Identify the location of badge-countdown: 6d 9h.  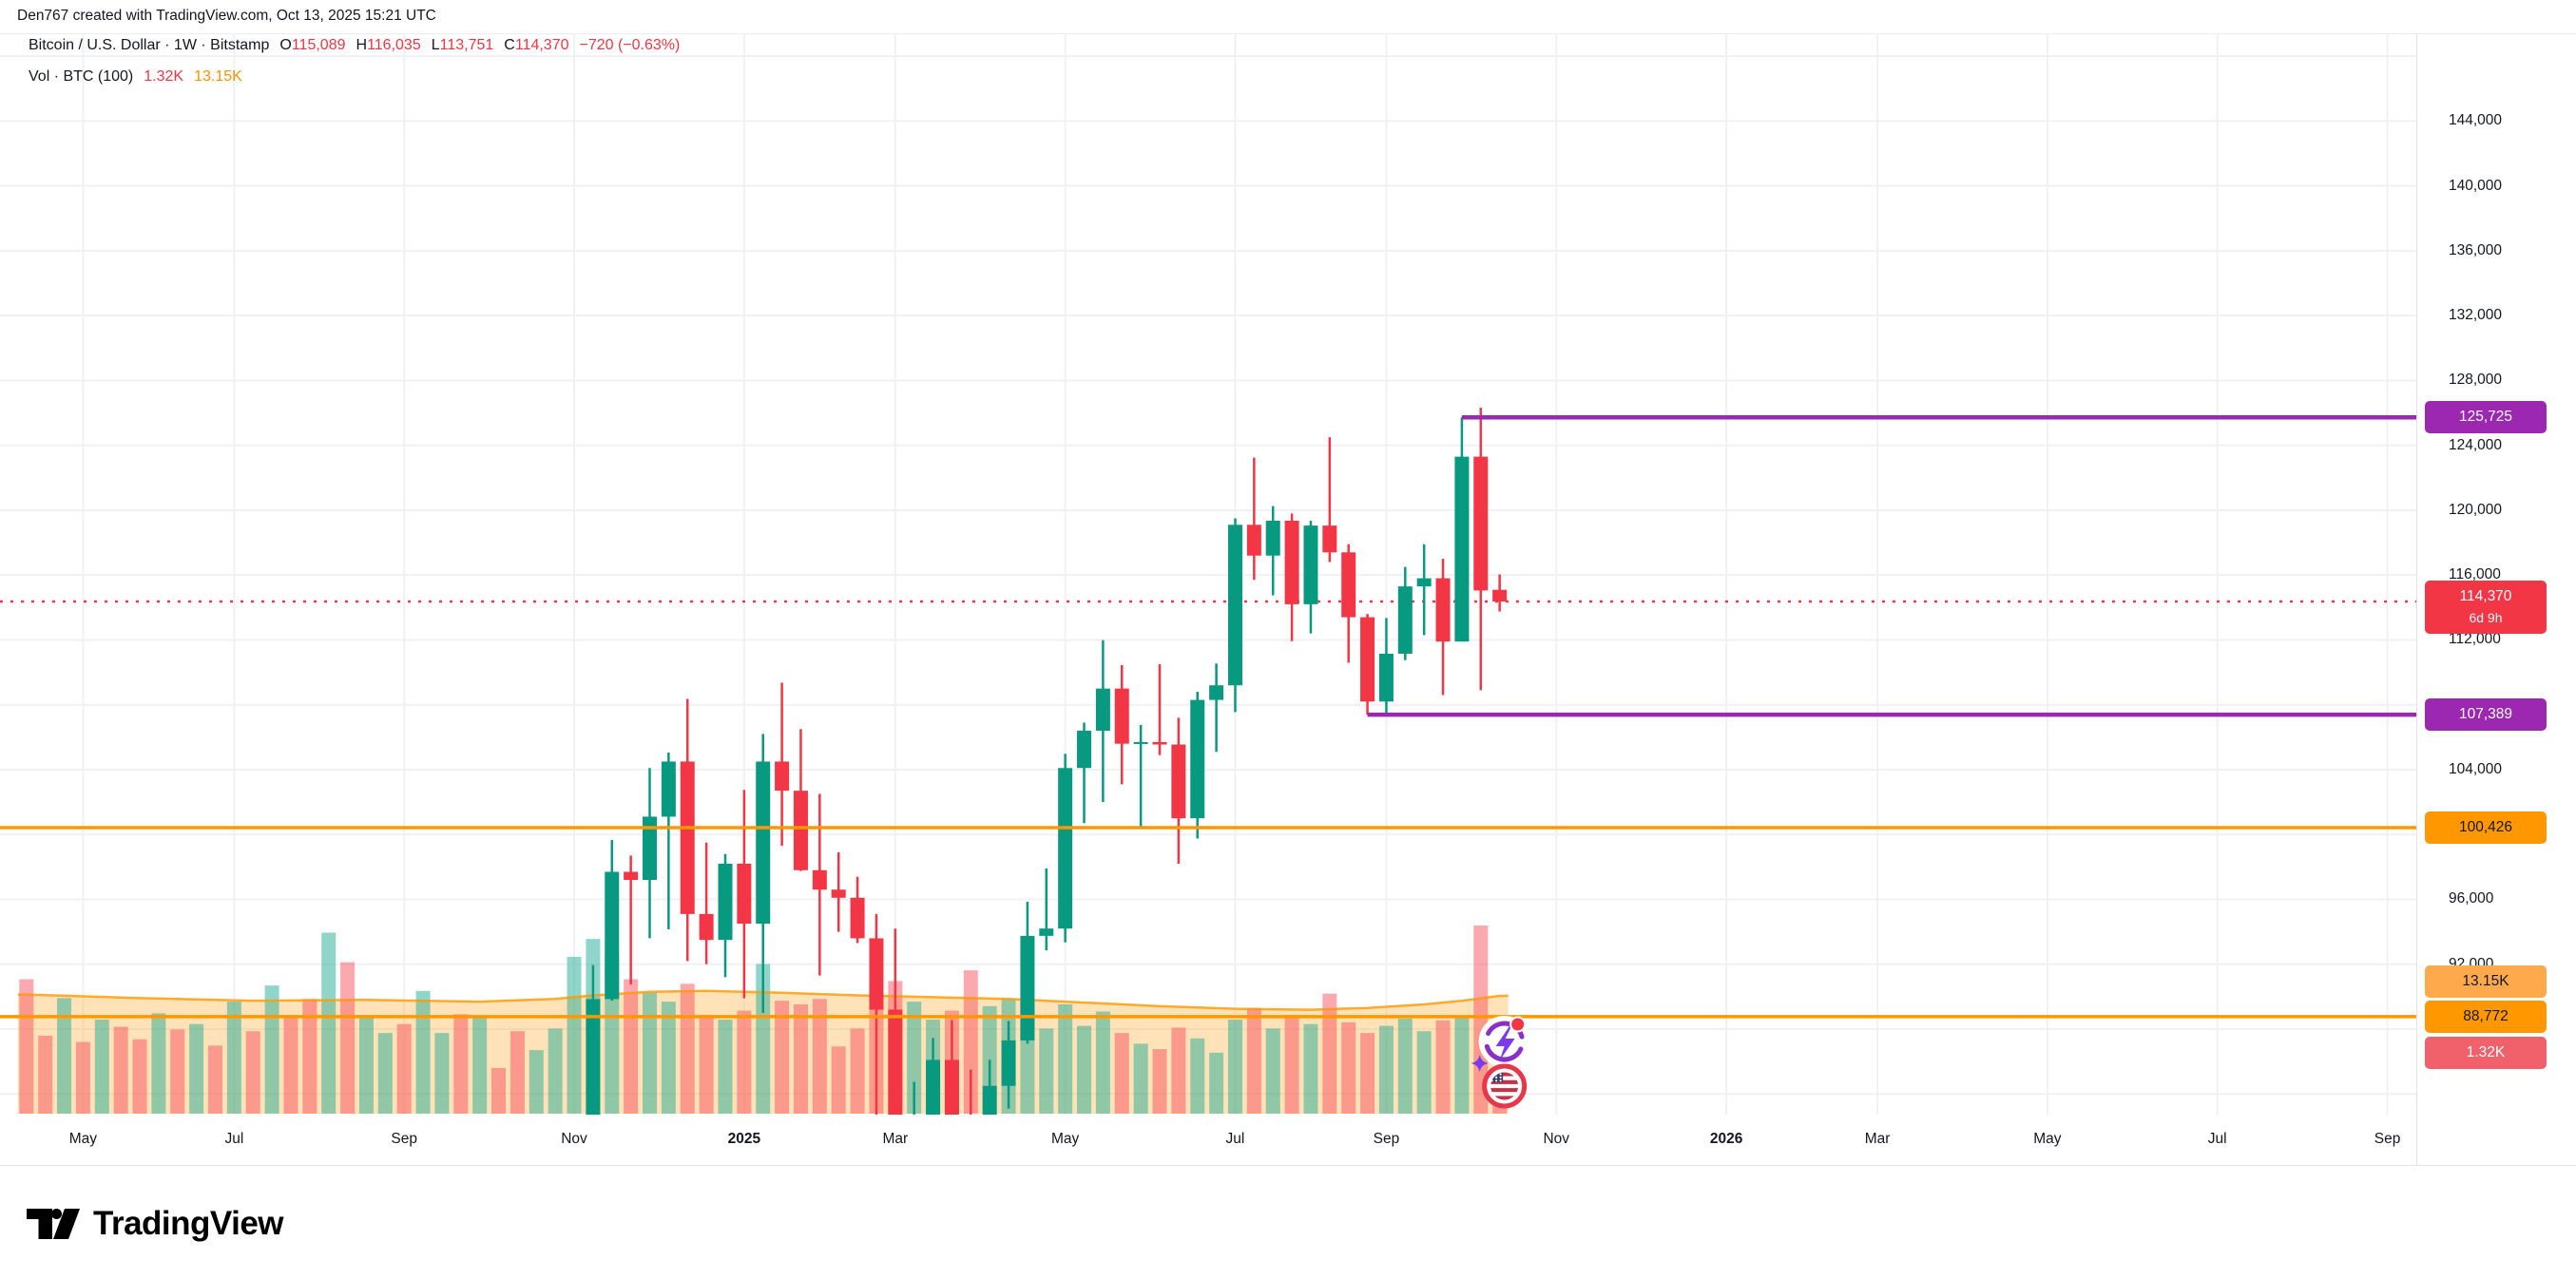
(2486, 617).